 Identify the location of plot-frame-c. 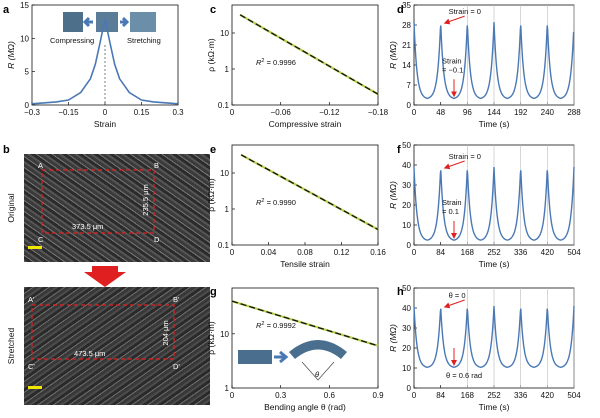
(305, 55).